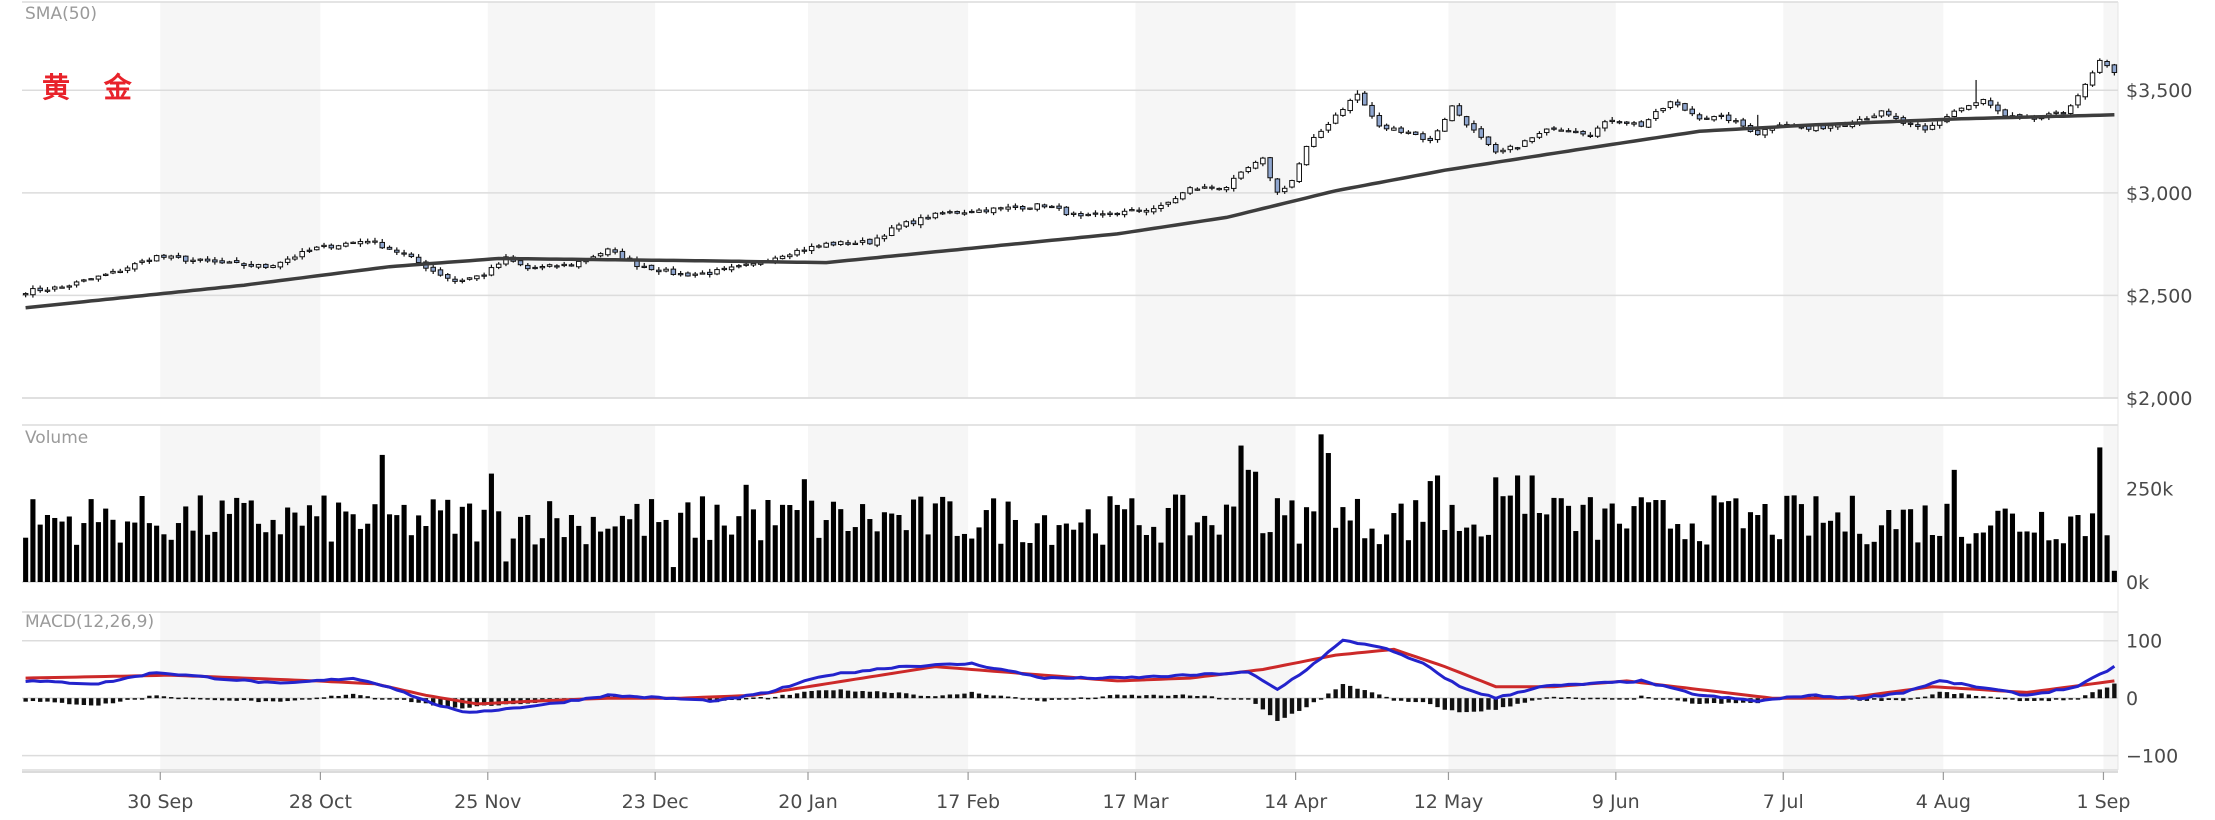  What do you see at coordinates (2144, 642) in the screenshot?
I see `macd-tick-label: 100` at bounding box center [2144, 642].